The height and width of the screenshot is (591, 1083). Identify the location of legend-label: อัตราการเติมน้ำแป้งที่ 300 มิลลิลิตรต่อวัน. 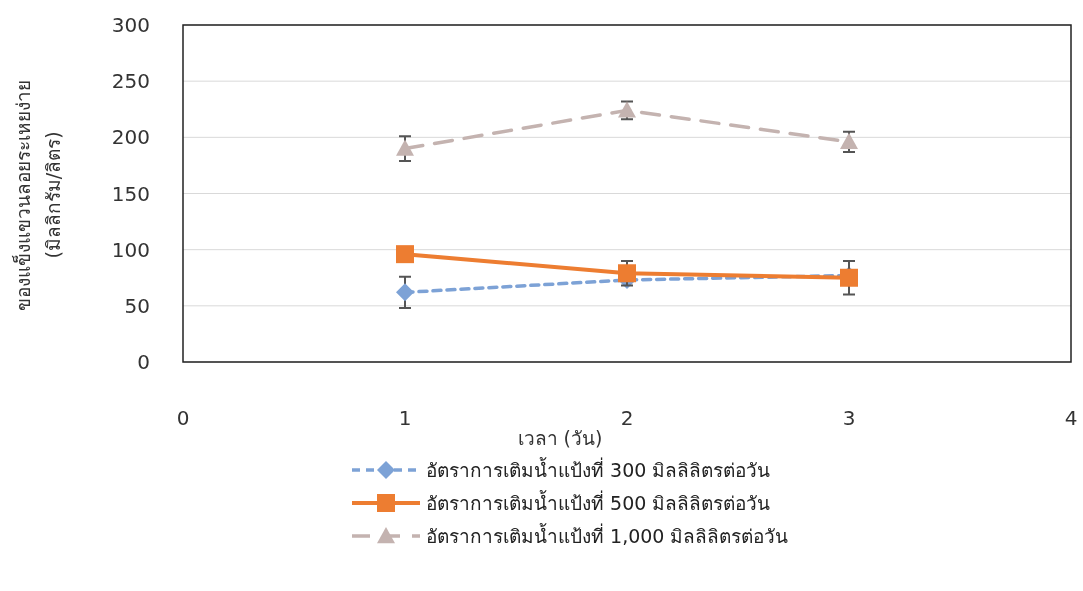
(598, 469).